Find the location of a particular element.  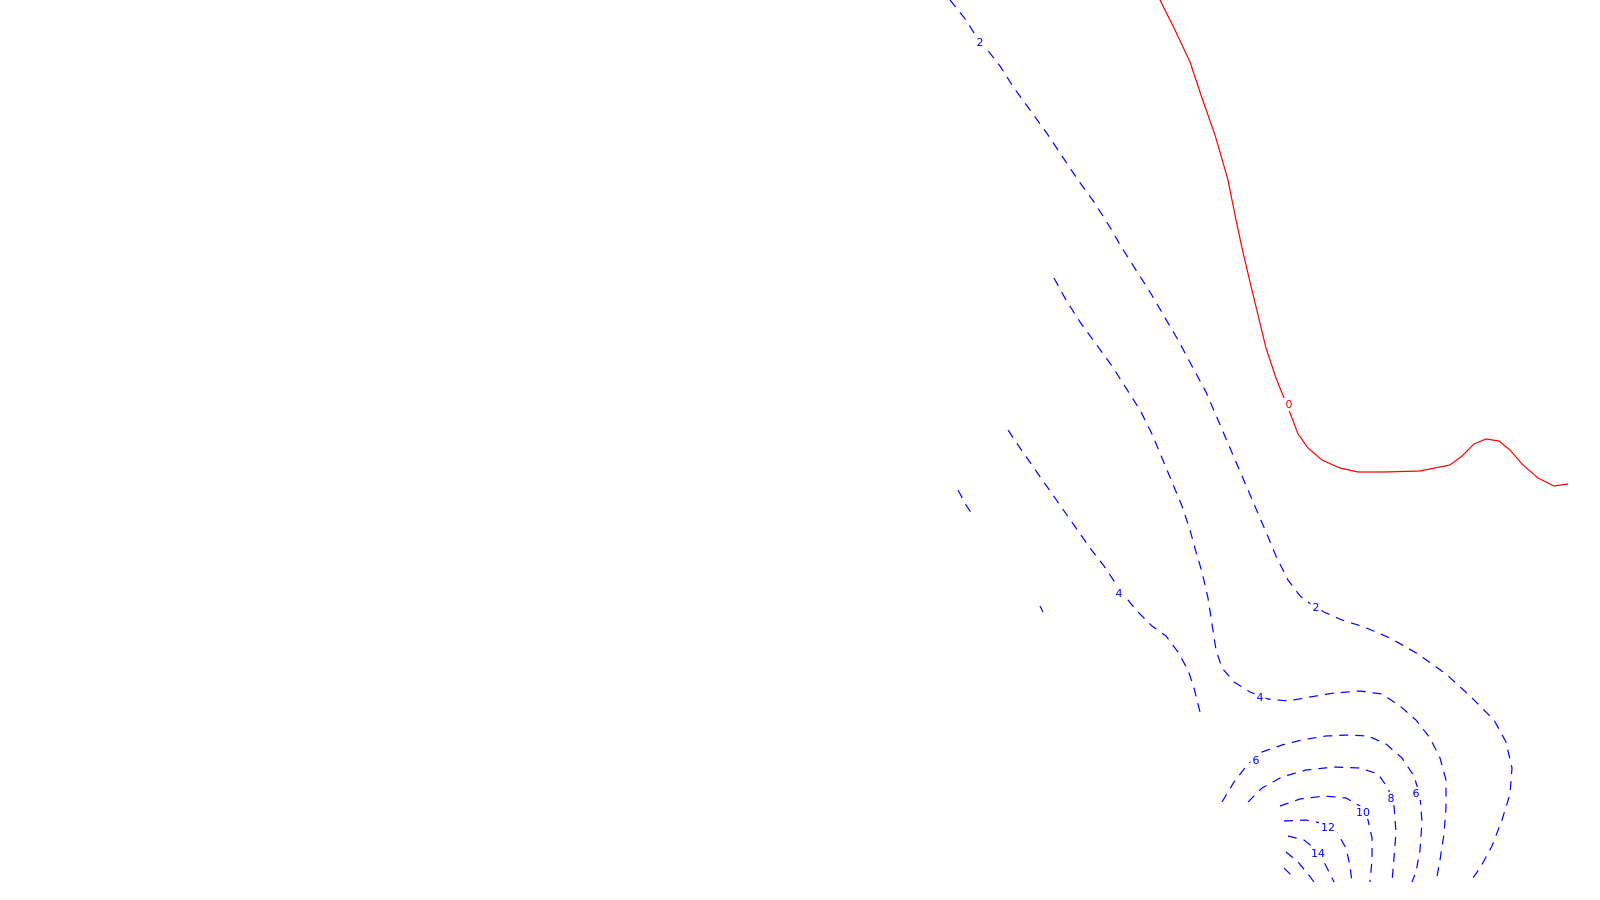

contour-label-level-10: 10 is located at coordinates (1363, 812).